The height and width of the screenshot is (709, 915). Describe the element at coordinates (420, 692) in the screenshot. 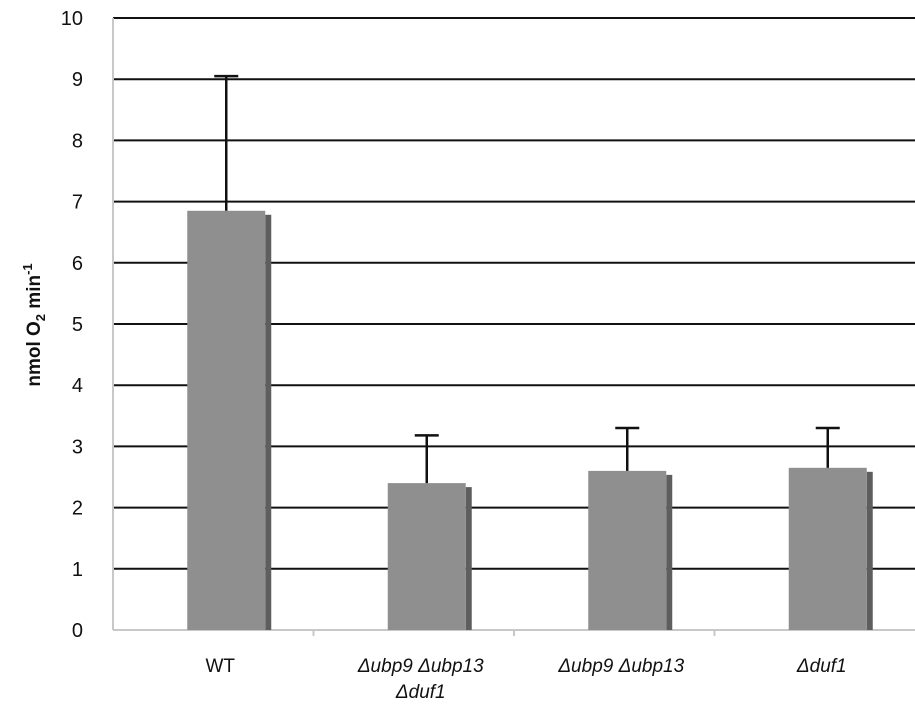

I see `x-category-label-1-1: Δduf1` at that location.